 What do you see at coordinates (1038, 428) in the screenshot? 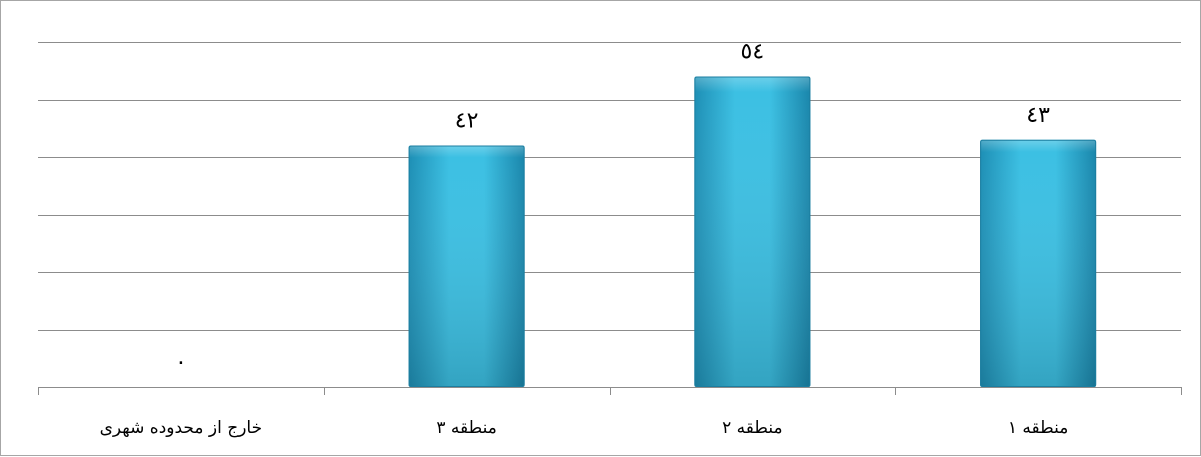
I see `category-label: منطقه ۱` at bounding box center [1038, 428].